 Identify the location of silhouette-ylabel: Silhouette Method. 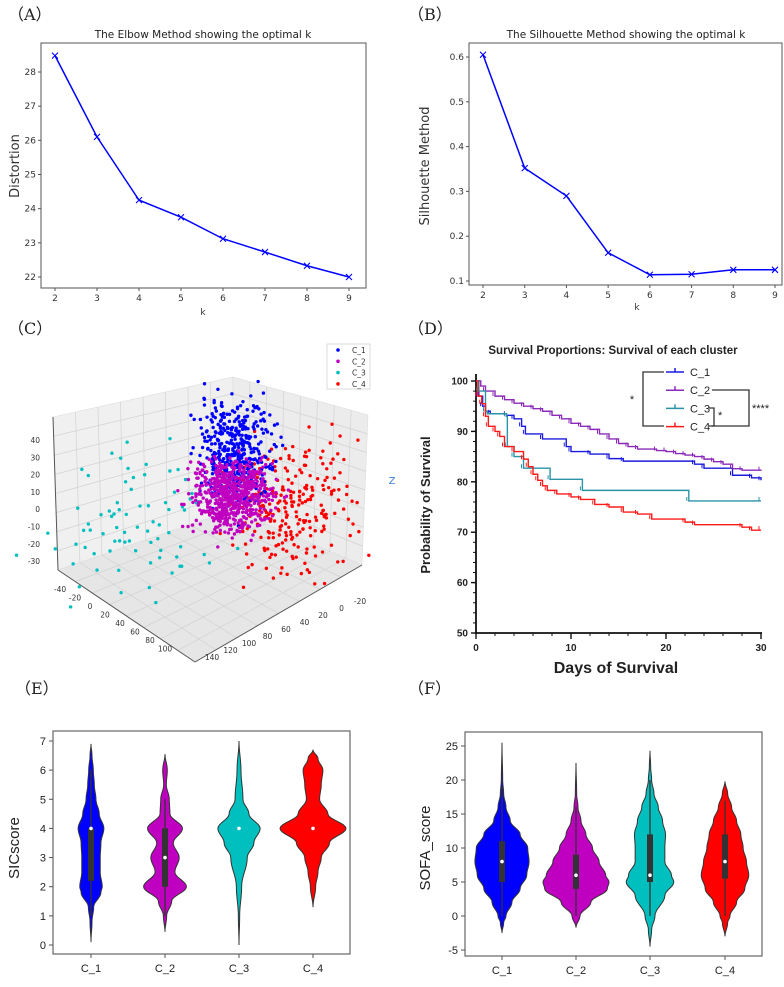
(425, 166).